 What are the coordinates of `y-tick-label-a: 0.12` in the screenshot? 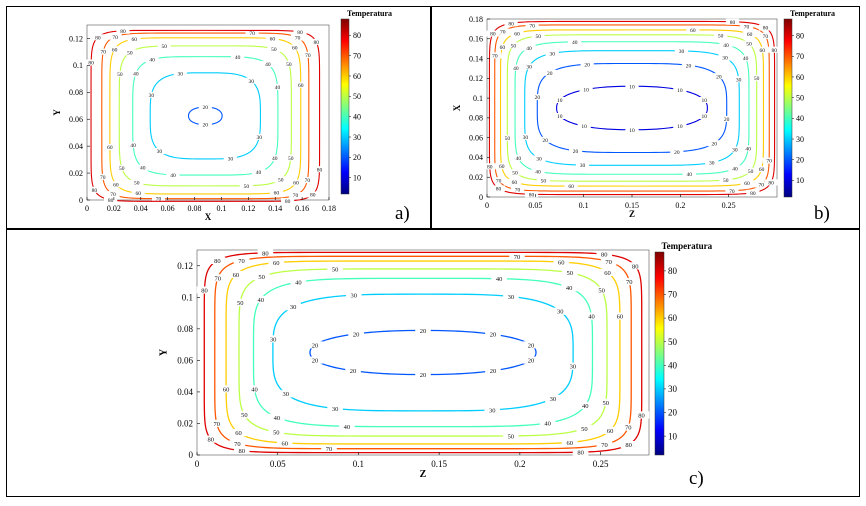 It's located at (76, 38).